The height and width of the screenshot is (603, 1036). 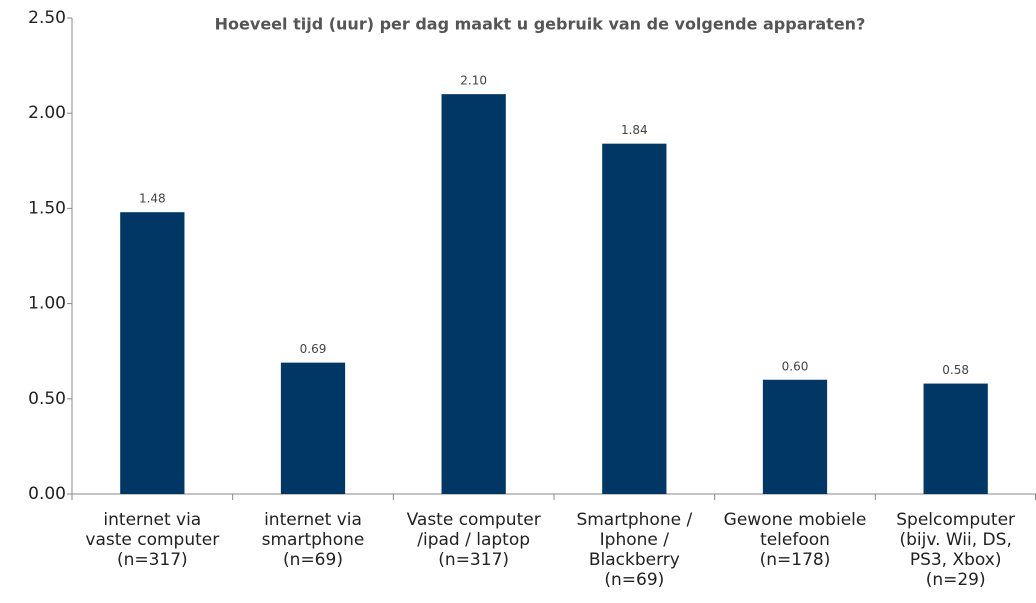 I want to click on data-label: 0.69, so click(x=313, y=349).